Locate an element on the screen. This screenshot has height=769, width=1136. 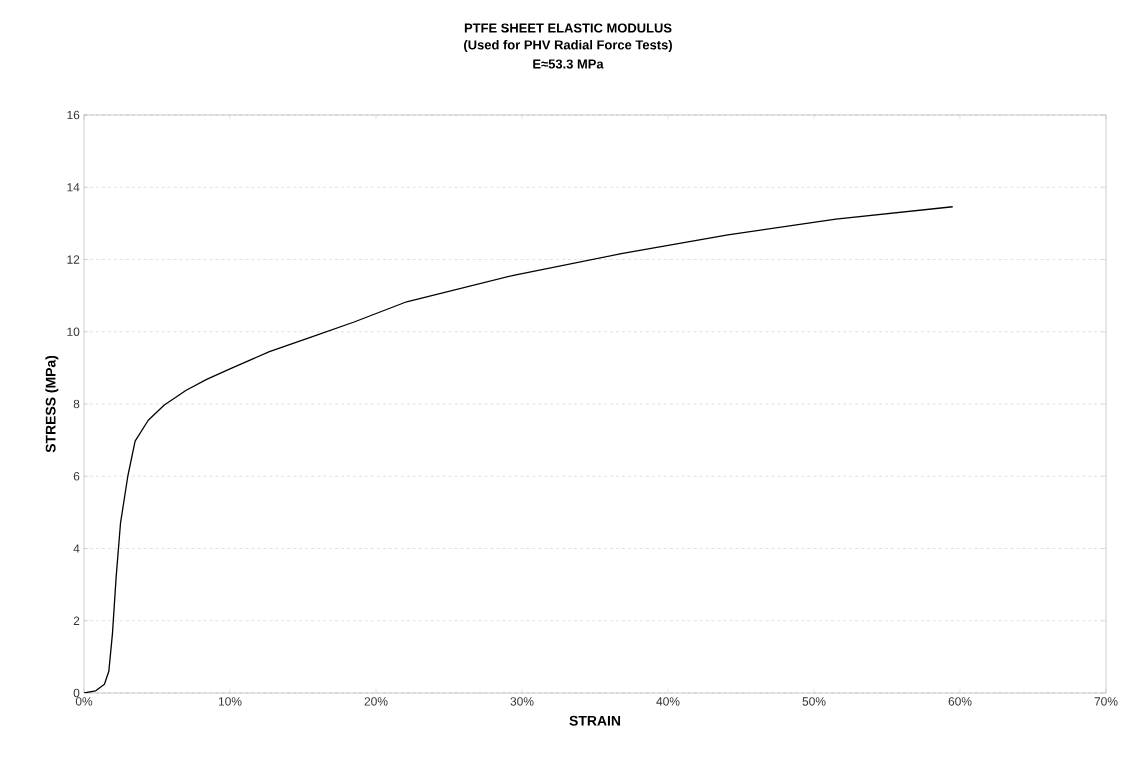
y-tick-label: 12 is located at coordinates (73, 259).